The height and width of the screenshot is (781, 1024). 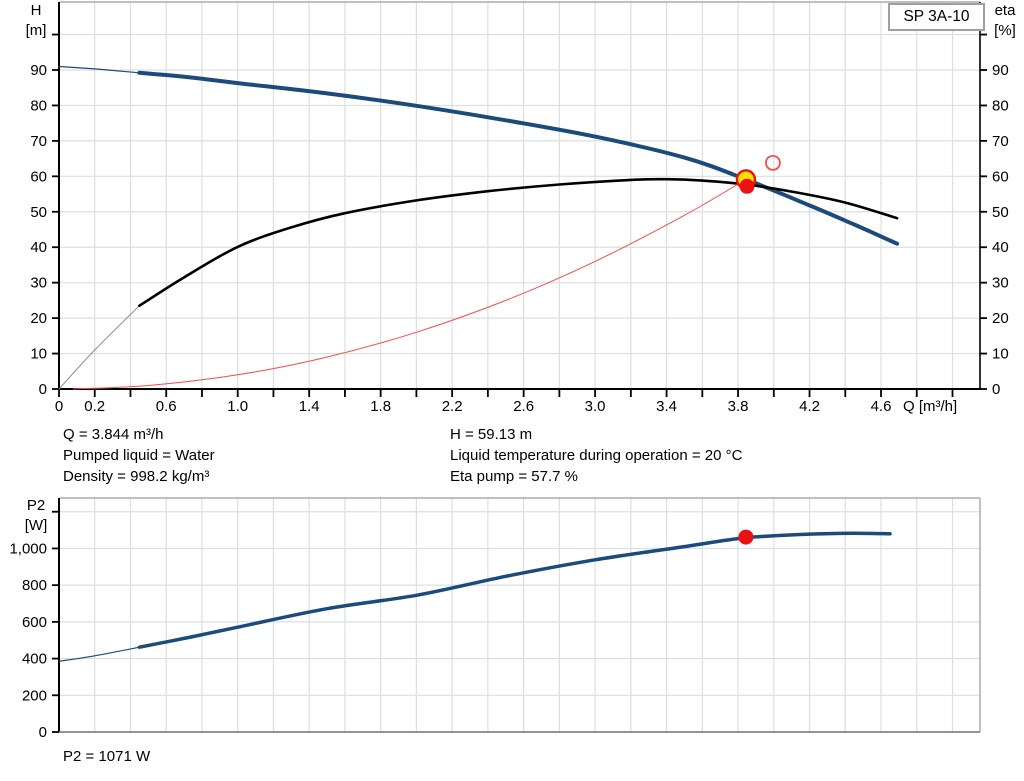 I want to click on p2-axis-unit: [W], so click(x=36, y=525).